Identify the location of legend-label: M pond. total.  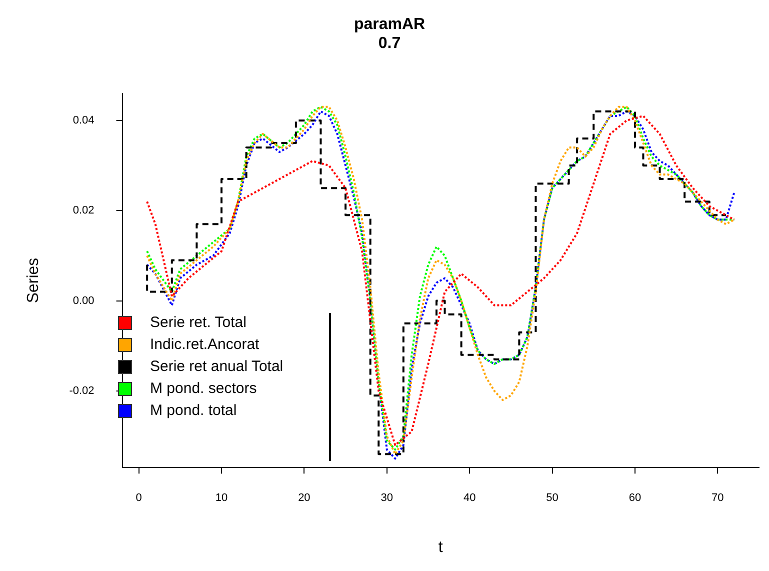
(193, 411).